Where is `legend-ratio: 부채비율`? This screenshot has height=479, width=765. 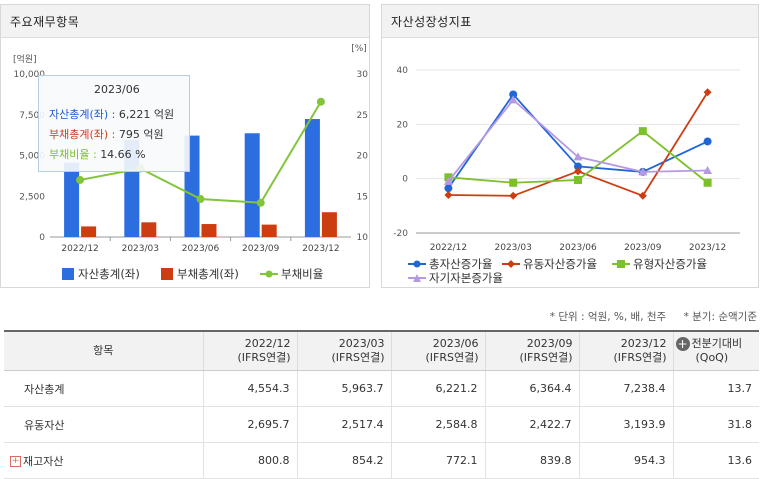
legend-ratio: 부채비율 is located at coordinates (291, 274).